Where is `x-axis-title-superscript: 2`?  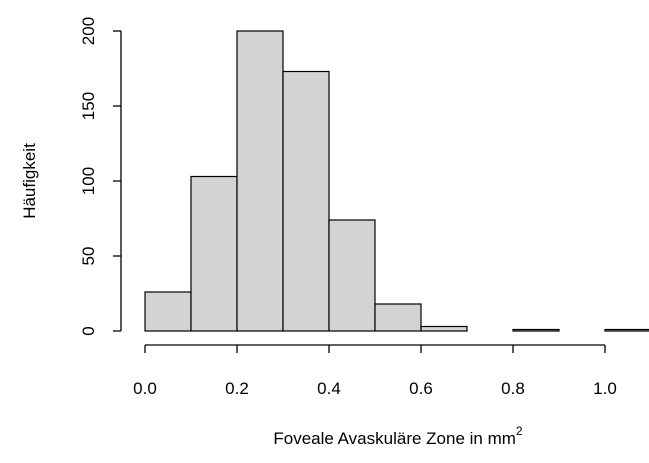
x-axis-title-superscript: 2 is located at coordinates (519, 431).